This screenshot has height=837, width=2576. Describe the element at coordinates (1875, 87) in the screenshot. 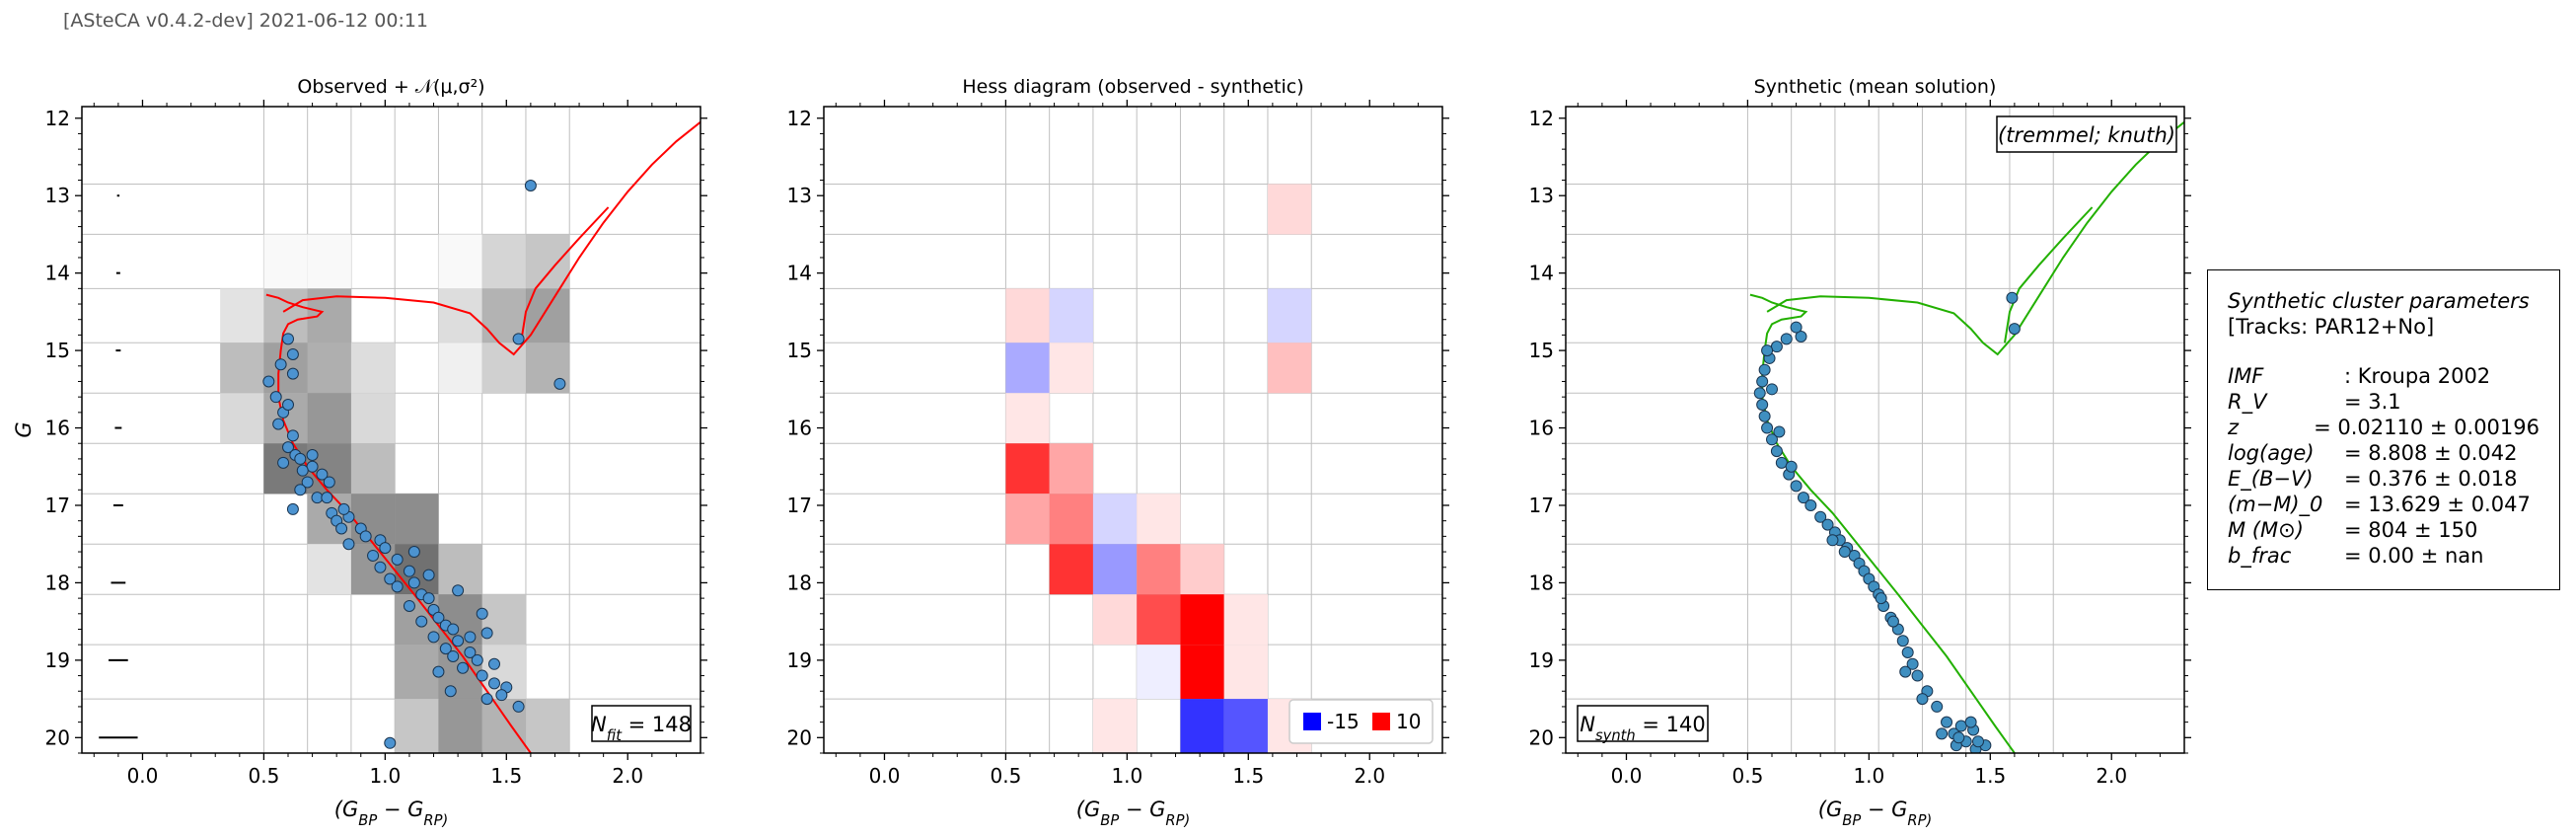

I see `panel-title: Synthetic (mean solution)` at that location.